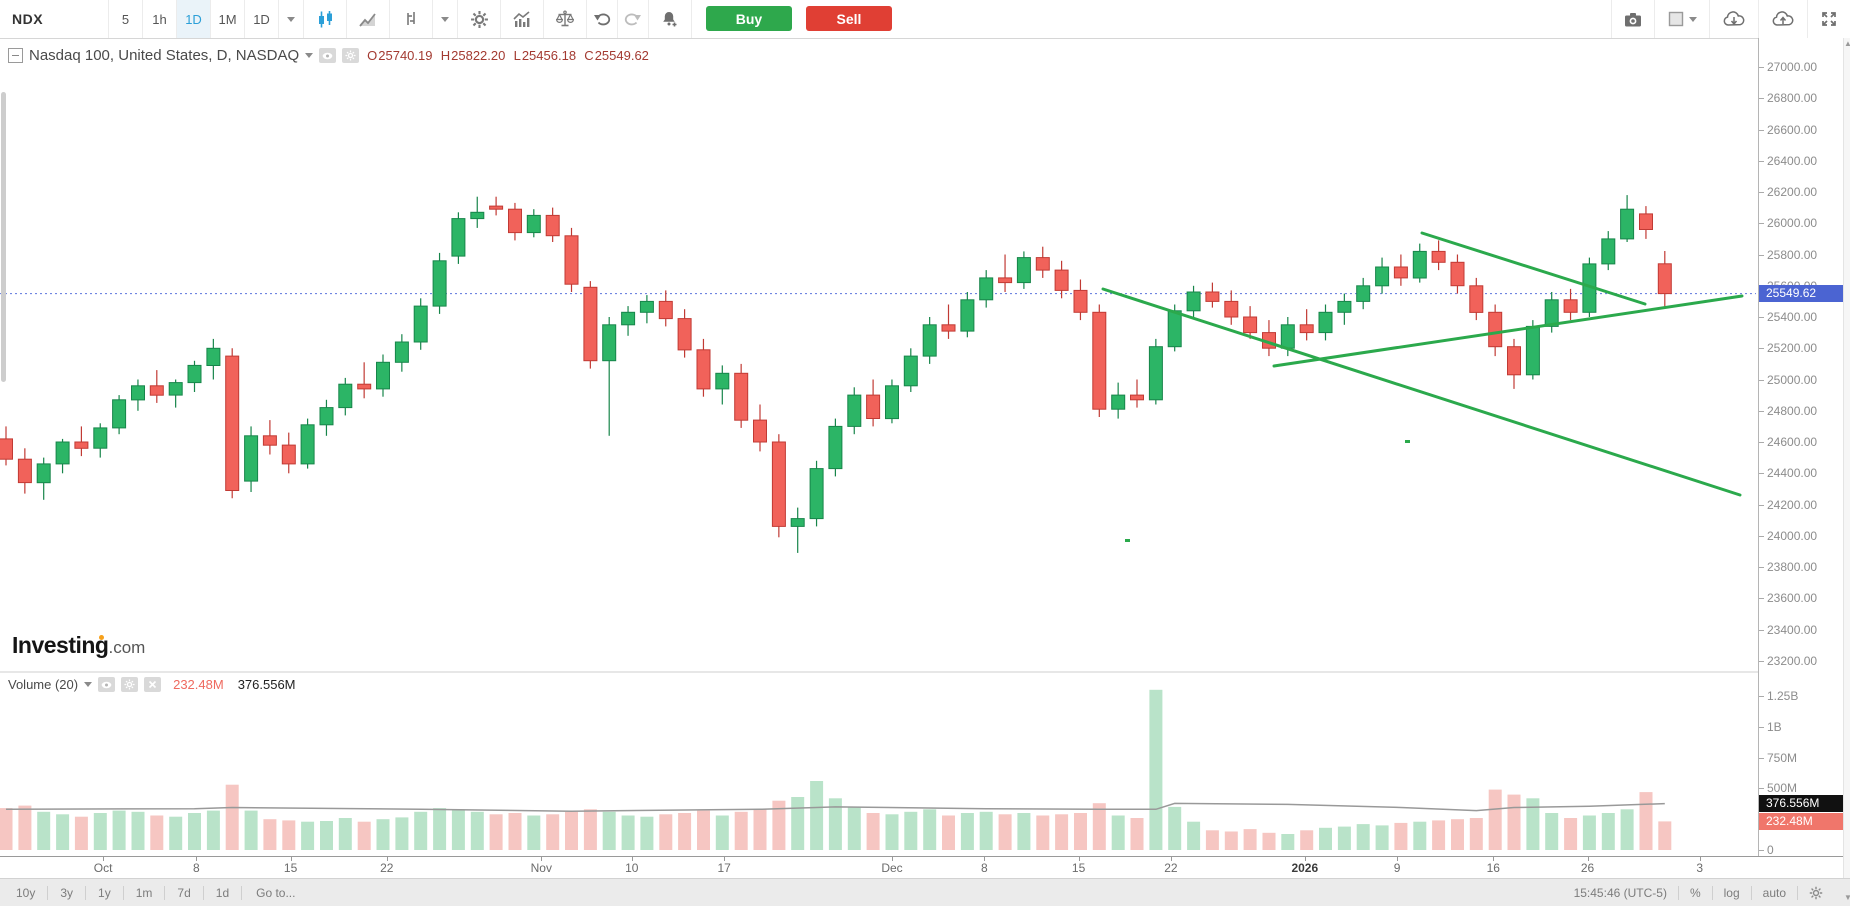 Image resolution: width=1850 pixels, height=906 pixels. Describe the element at coordinates (1801, 294) in the screenshot. I see `current-price-axis-label: 25549.62` at that location.